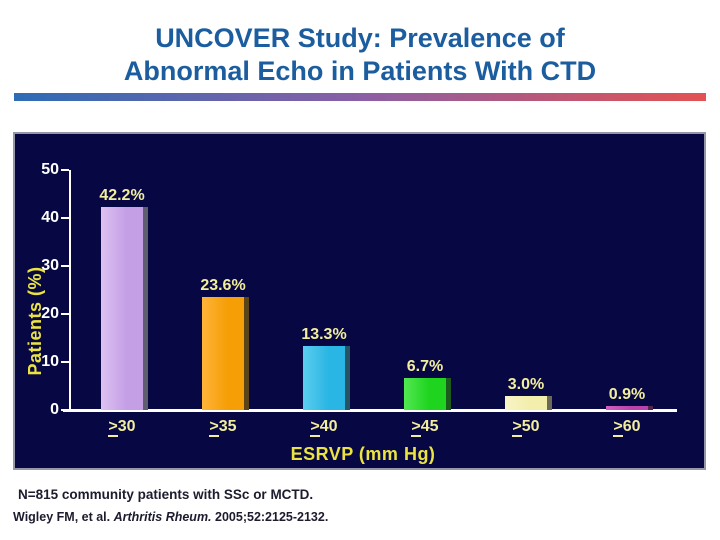 Image resolution: width=720 pixels, height=540 pixels. Describe the element at coordinates (223, 285) in the screenshot. I see `bar-value-label: 23.6%` at that location.